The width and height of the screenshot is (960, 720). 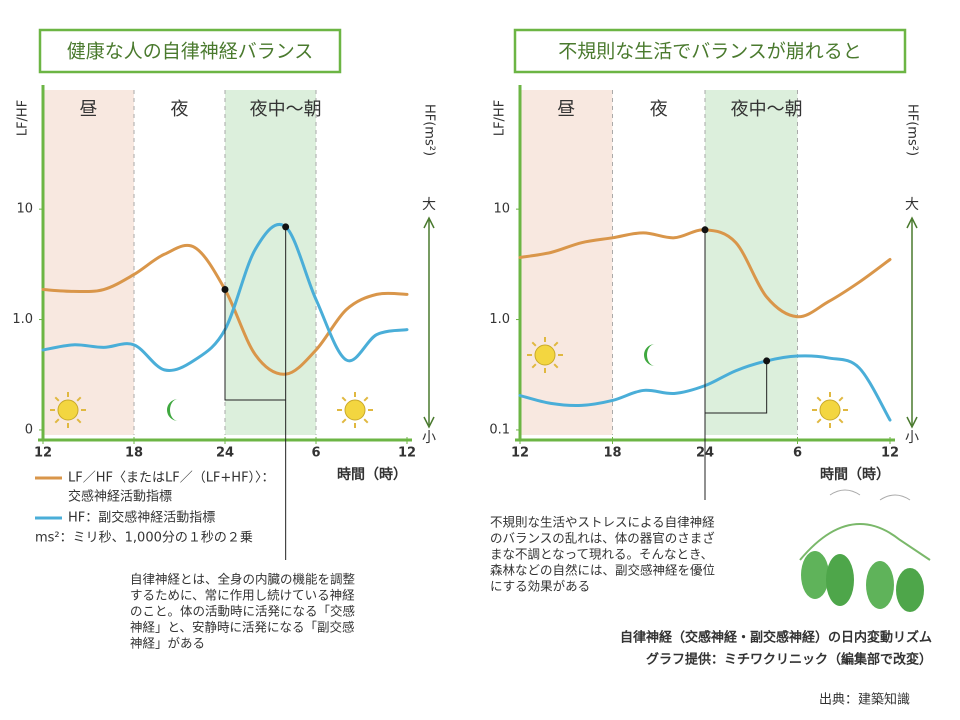 I want to click on legend-label: LF／HF〈またはLF／（LF+HF）〉：, so click(x=171, y=478).